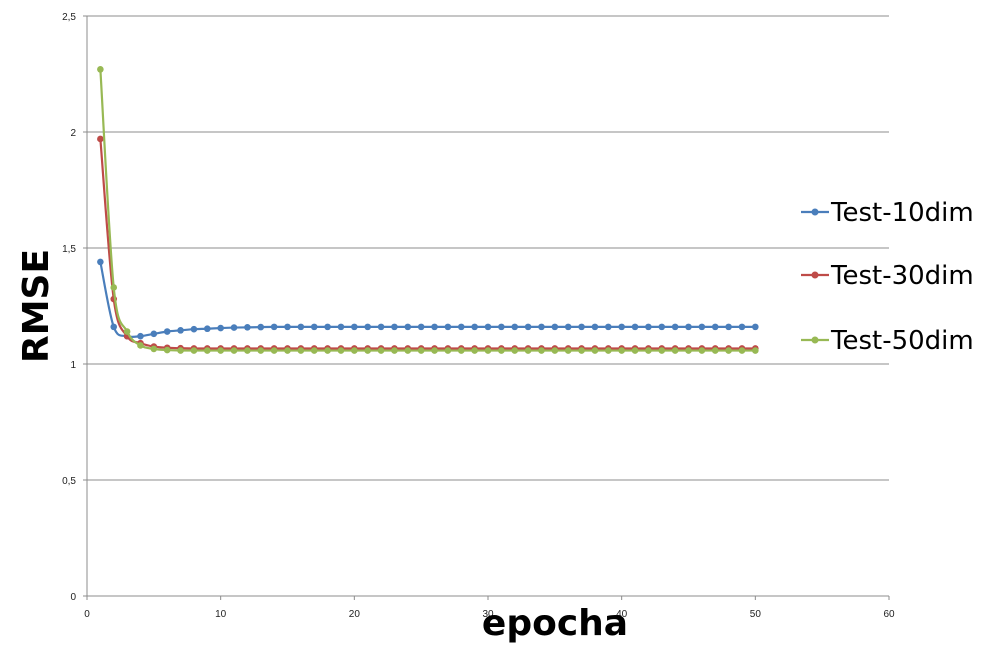  I want to click on x-tick-label-4: 40, so click(622, 614).